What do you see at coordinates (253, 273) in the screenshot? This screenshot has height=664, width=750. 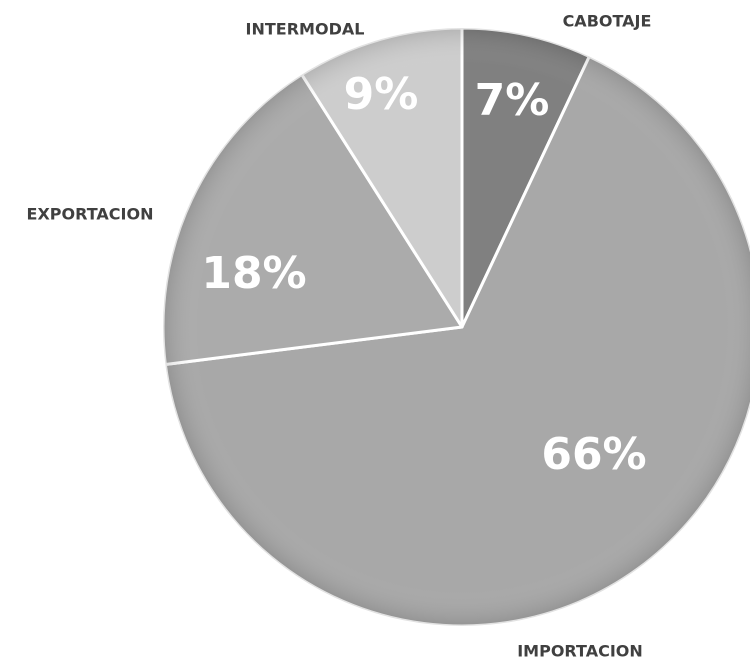 I see `data-label: 18%` at bounding box center [253, 273].